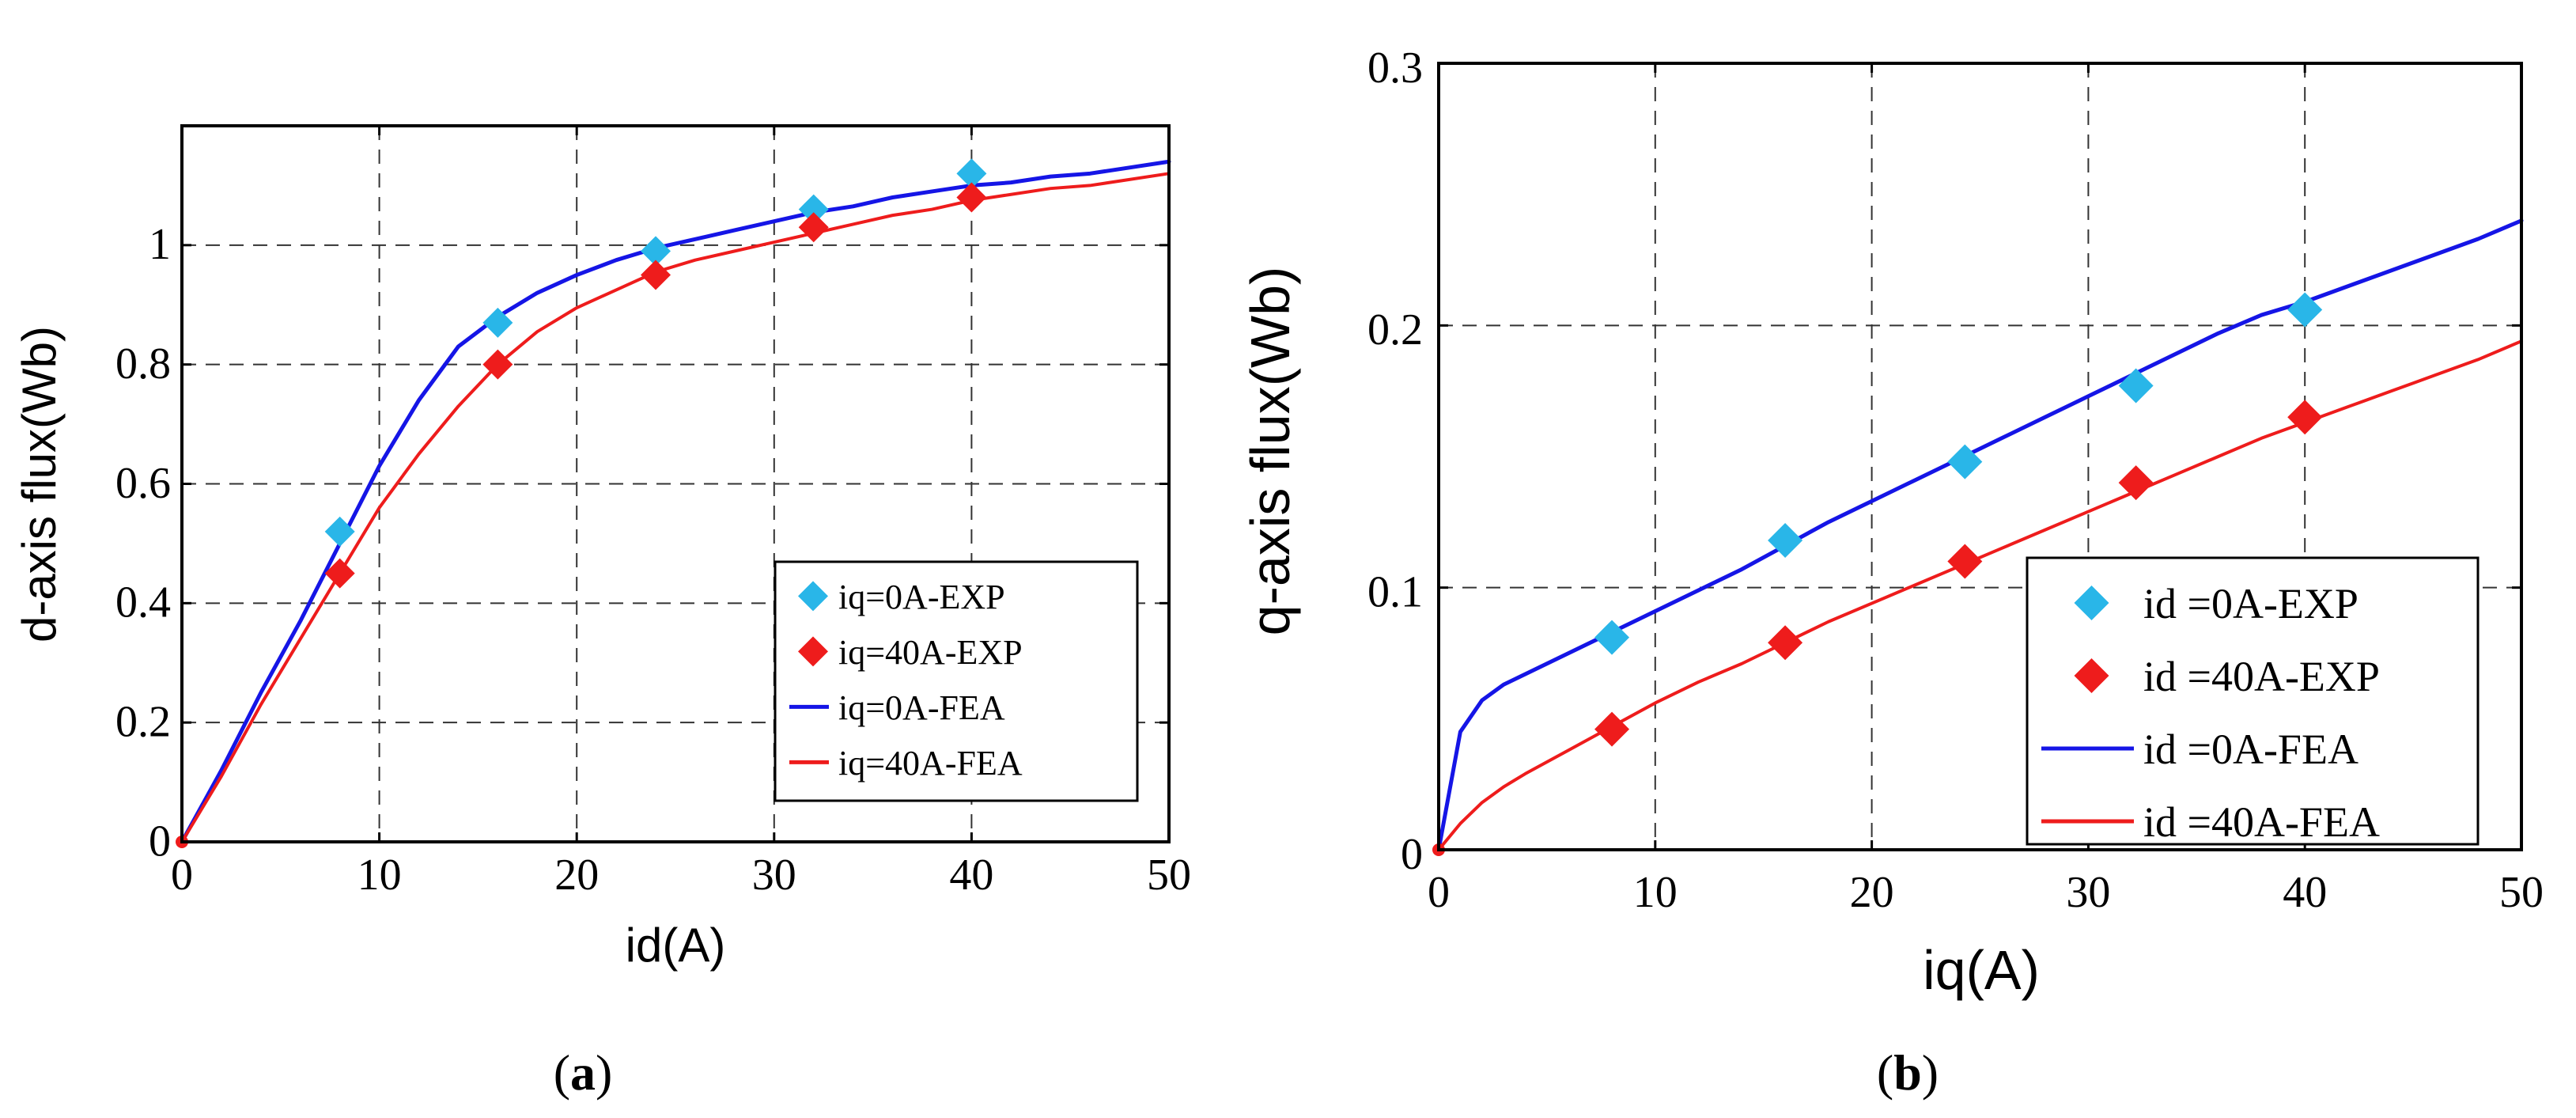  I want to click on legend-box-a, so click(957, 681).